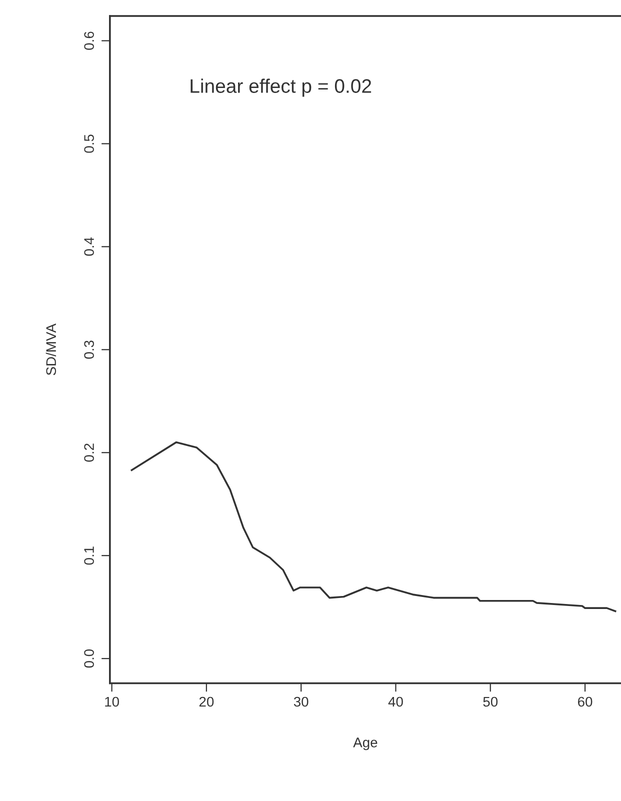 This screenshot has width=621, height=801. I want to click on y-tick-label: 0.0, so click(89, 658).